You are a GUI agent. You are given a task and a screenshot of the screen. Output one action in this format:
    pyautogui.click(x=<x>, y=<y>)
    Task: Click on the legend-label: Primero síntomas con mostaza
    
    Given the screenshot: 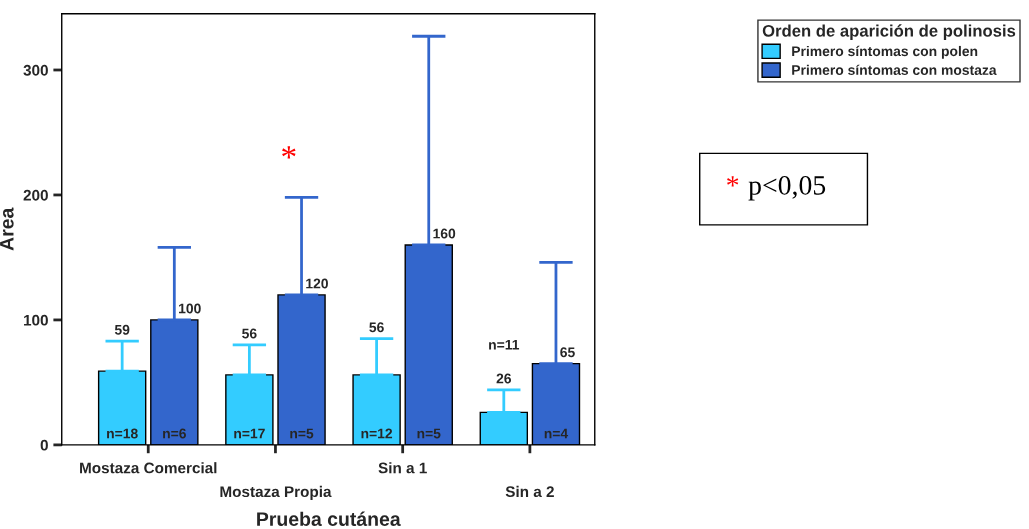 What is the action you would take?
    pyautogui.click(x=894, y=69)
    